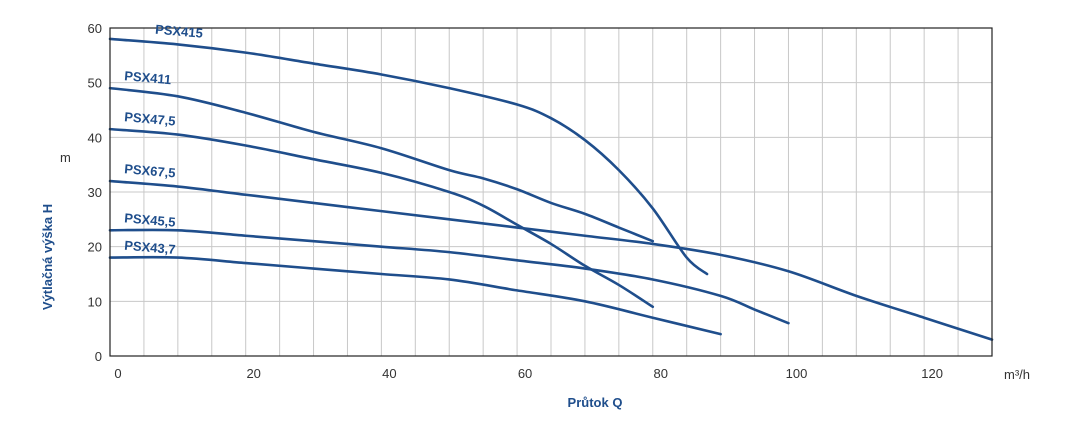  What do you see at coordinates (150, 118) in the screenshot?
I see `series-label: PSX47,5` at bounding box center [150, 118].